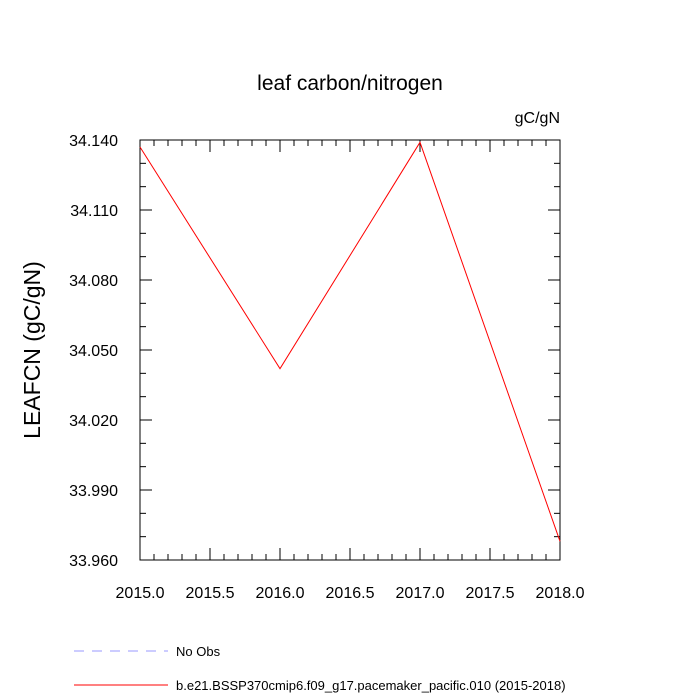 This screenshot has width=700, height=700. What do you see at coordinates (537, 118) in the screenshot?
I see `units-label: gC/gN` at bounding box center [537, 118].